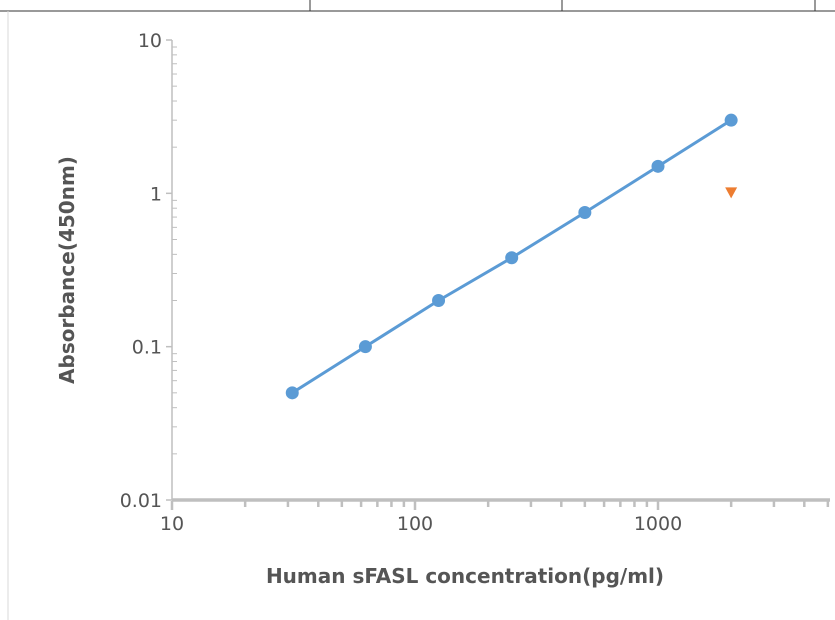 This screenshot has width=835, height=620. Describe the element at coordinates (147, 348) in the screenshot. I see `y-tick-label: 0.1` at that location.